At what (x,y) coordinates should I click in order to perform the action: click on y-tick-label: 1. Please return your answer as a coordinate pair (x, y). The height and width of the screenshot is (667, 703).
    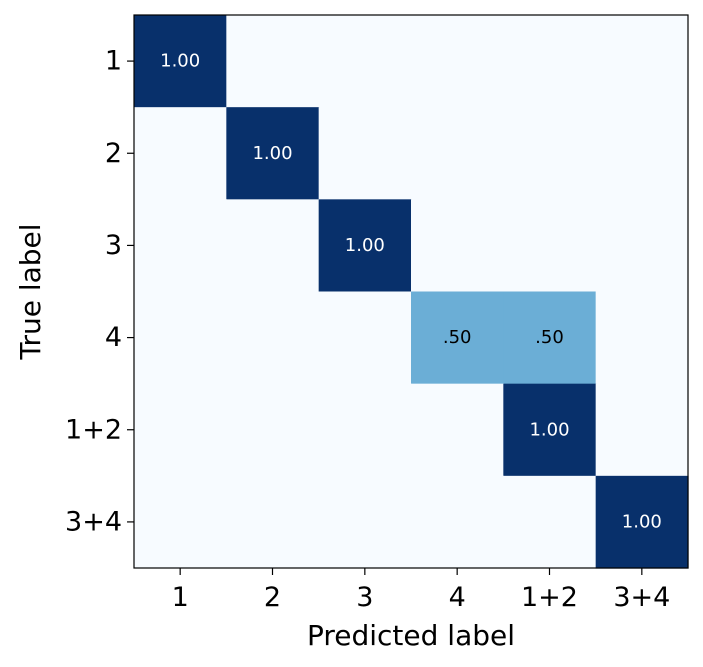
    Looking at the image, I should click on (113, 61).